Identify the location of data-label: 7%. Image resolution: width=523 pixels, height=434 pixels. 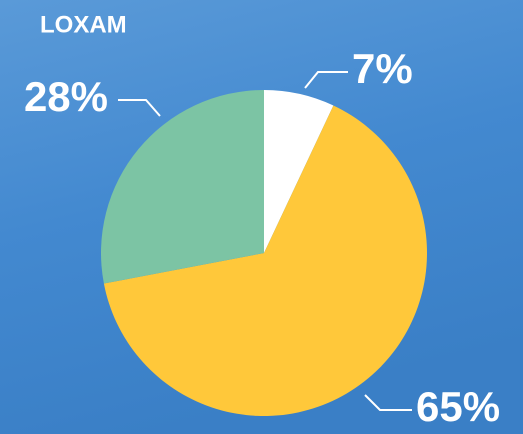
(382, 68).